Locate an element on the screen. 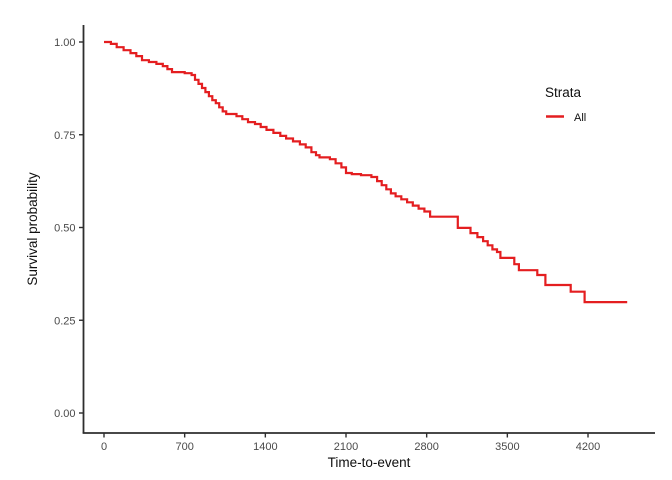 Image resolution: width=672 pixels, height=480 pixels. legend-title: Strata is located at coordinates (563, 92).